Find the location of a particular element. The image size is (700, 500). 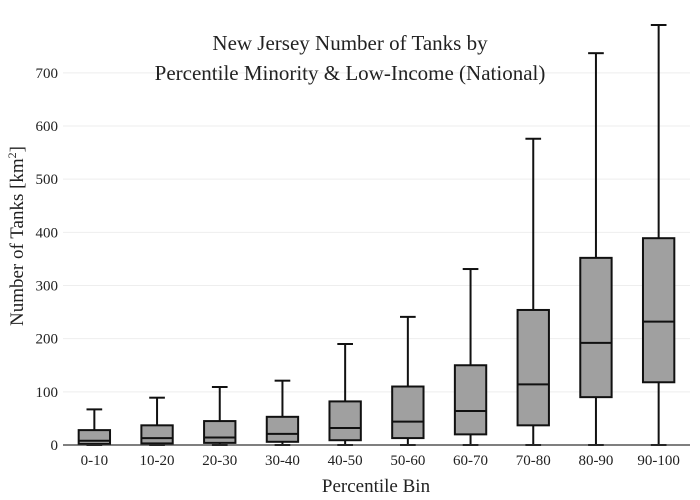

x-tick-label: 10-20 is located at coordinates (157, 461).